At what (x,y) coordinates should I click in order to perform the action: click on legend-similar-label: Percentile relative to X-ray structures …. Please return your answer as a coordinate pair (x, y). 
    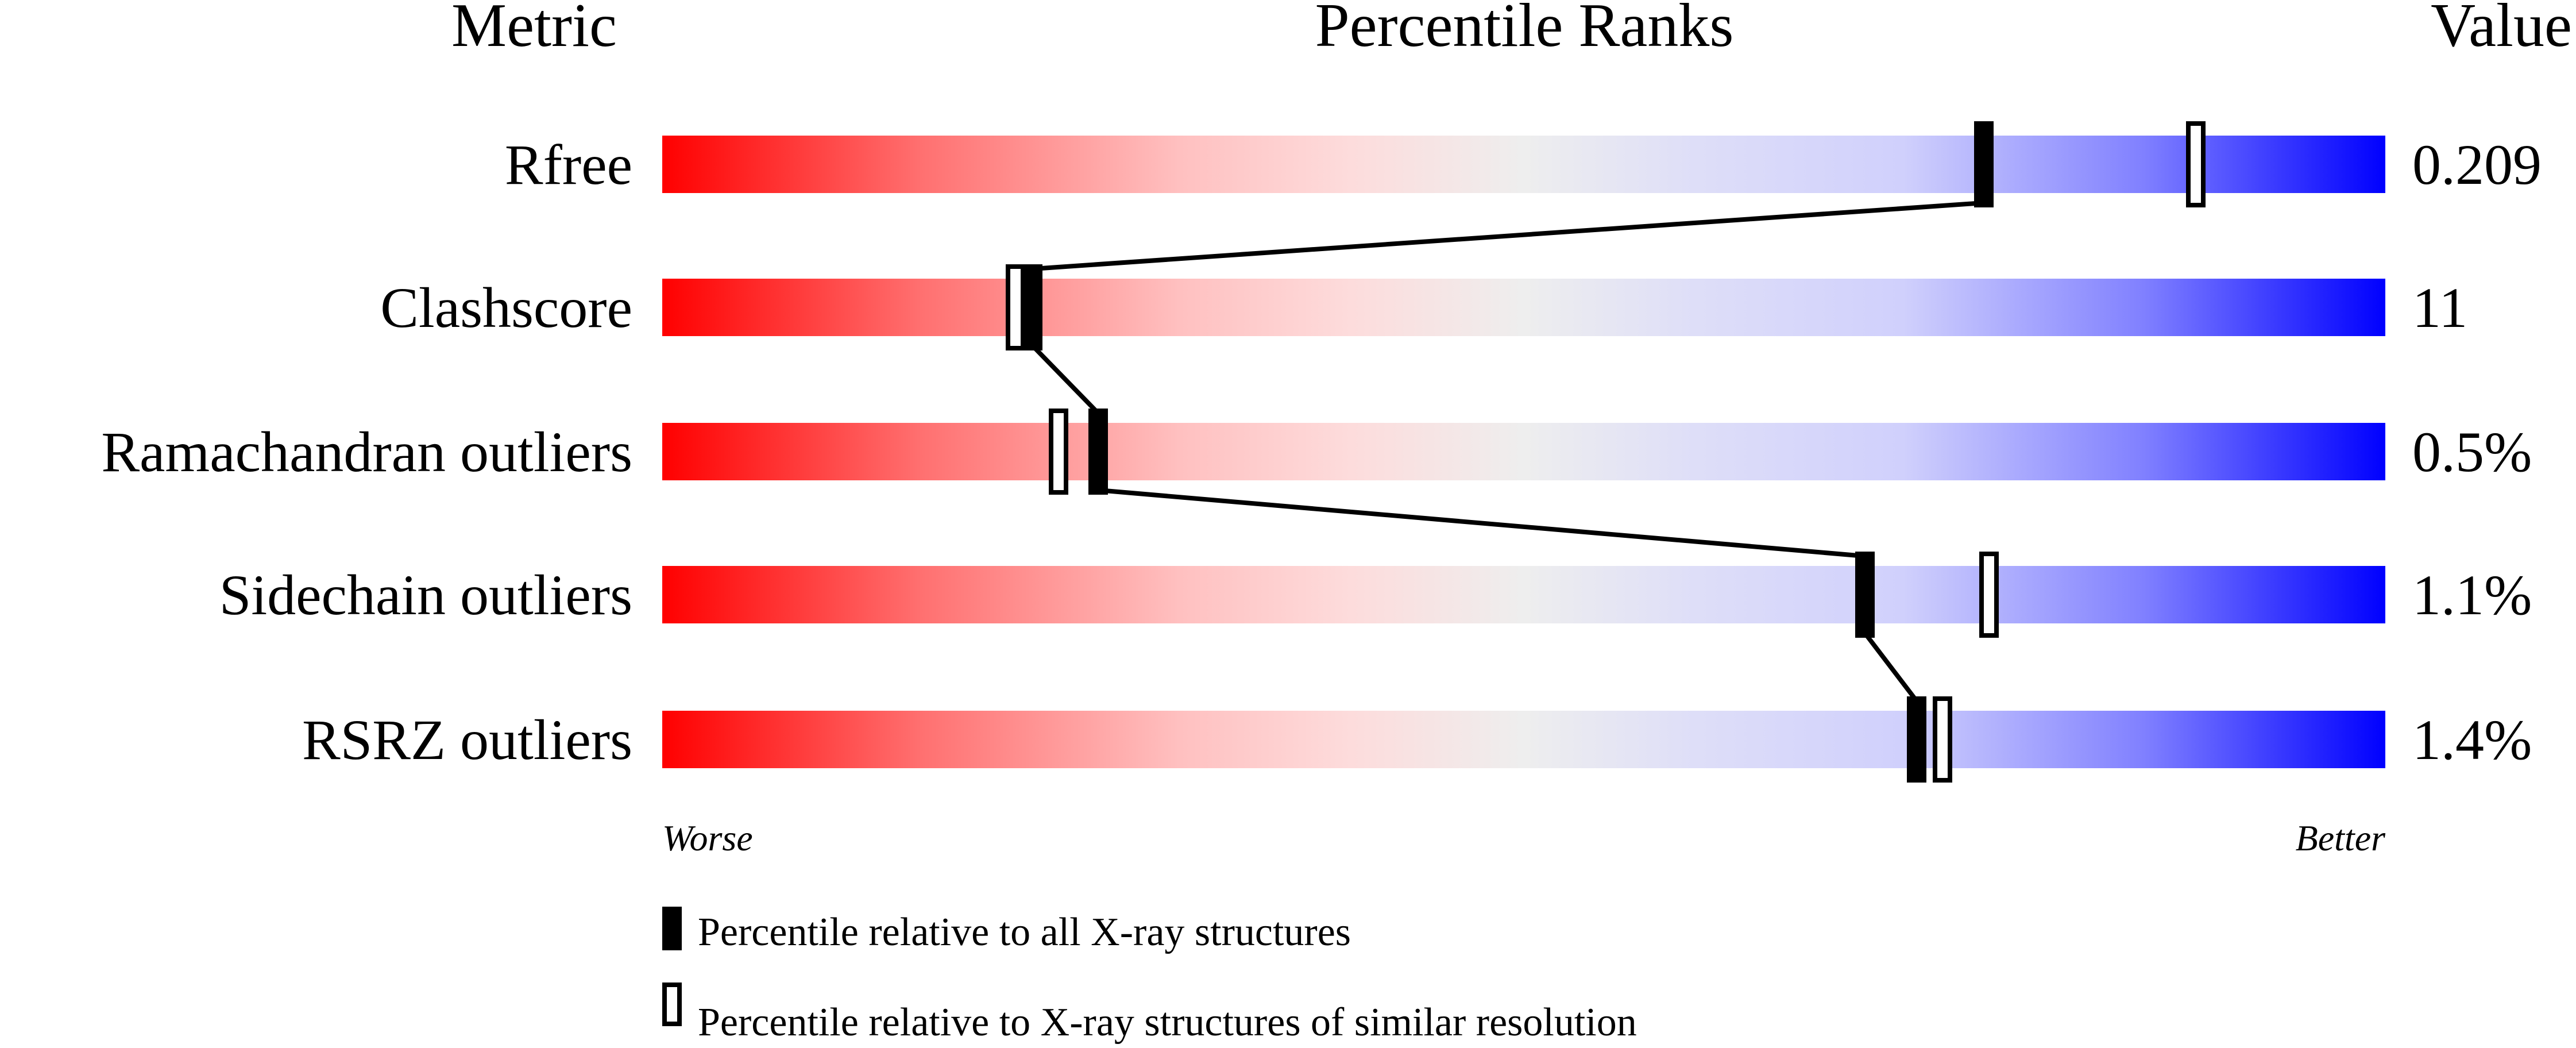
    Looking at the image, I should click on (1167, 1022).